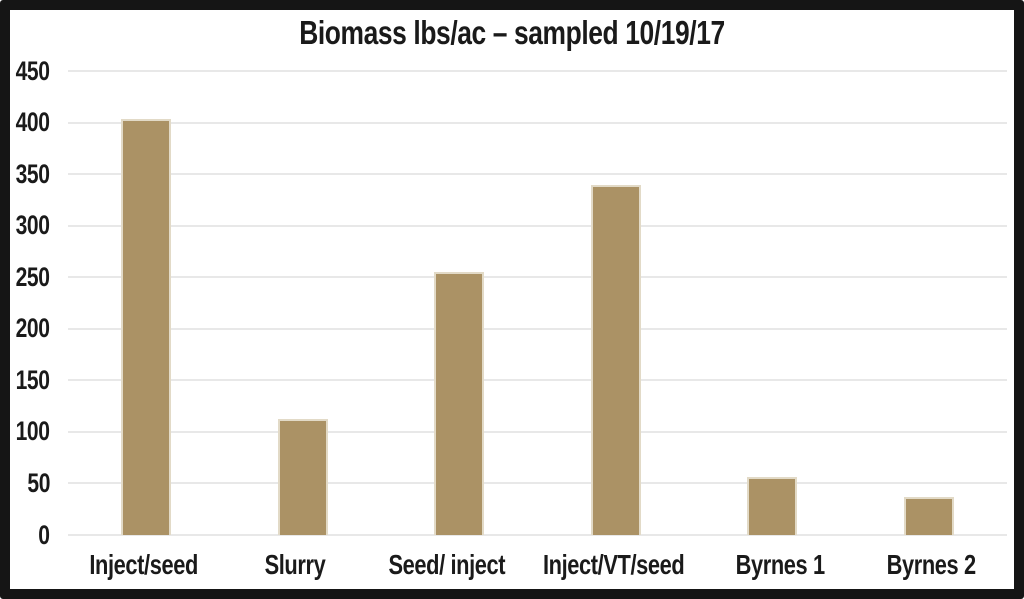 The image size is (1024, 599). Describe the element at coordinates (38, 482) in the screenshot. I see `y-tick-text: 50` at that location.